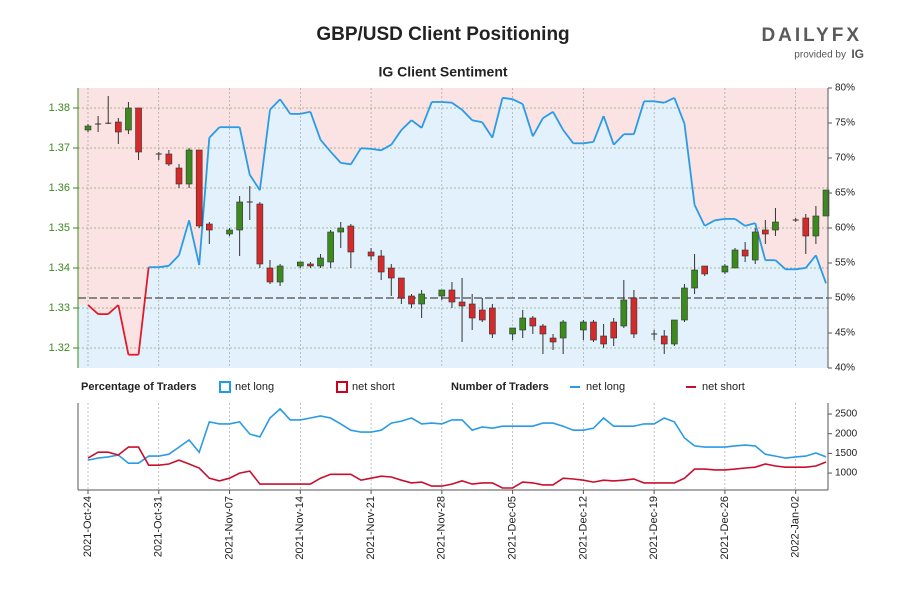  Describe the element at coordinates (59, 268) in the screenshot. I see `y-tick-label: 1.34` at that location.